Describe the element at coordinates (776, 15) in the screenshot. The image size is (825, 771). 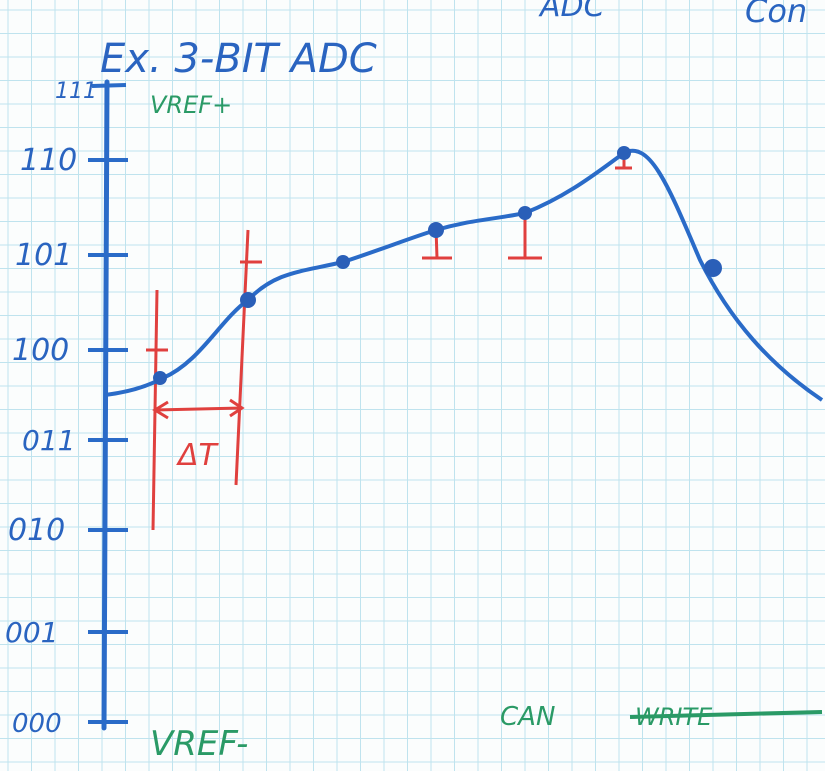
I see `top-word: Con` at that location.